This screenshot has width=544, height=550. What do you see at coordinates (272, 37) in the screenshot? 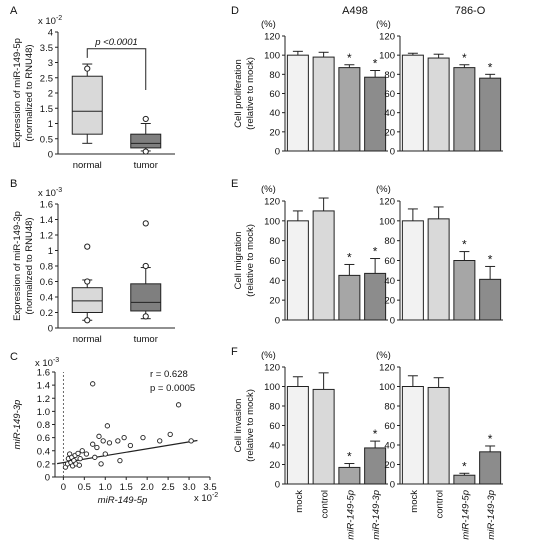
I see `panel-d-y-tick-label: 120` at bounding box center [272, 37].